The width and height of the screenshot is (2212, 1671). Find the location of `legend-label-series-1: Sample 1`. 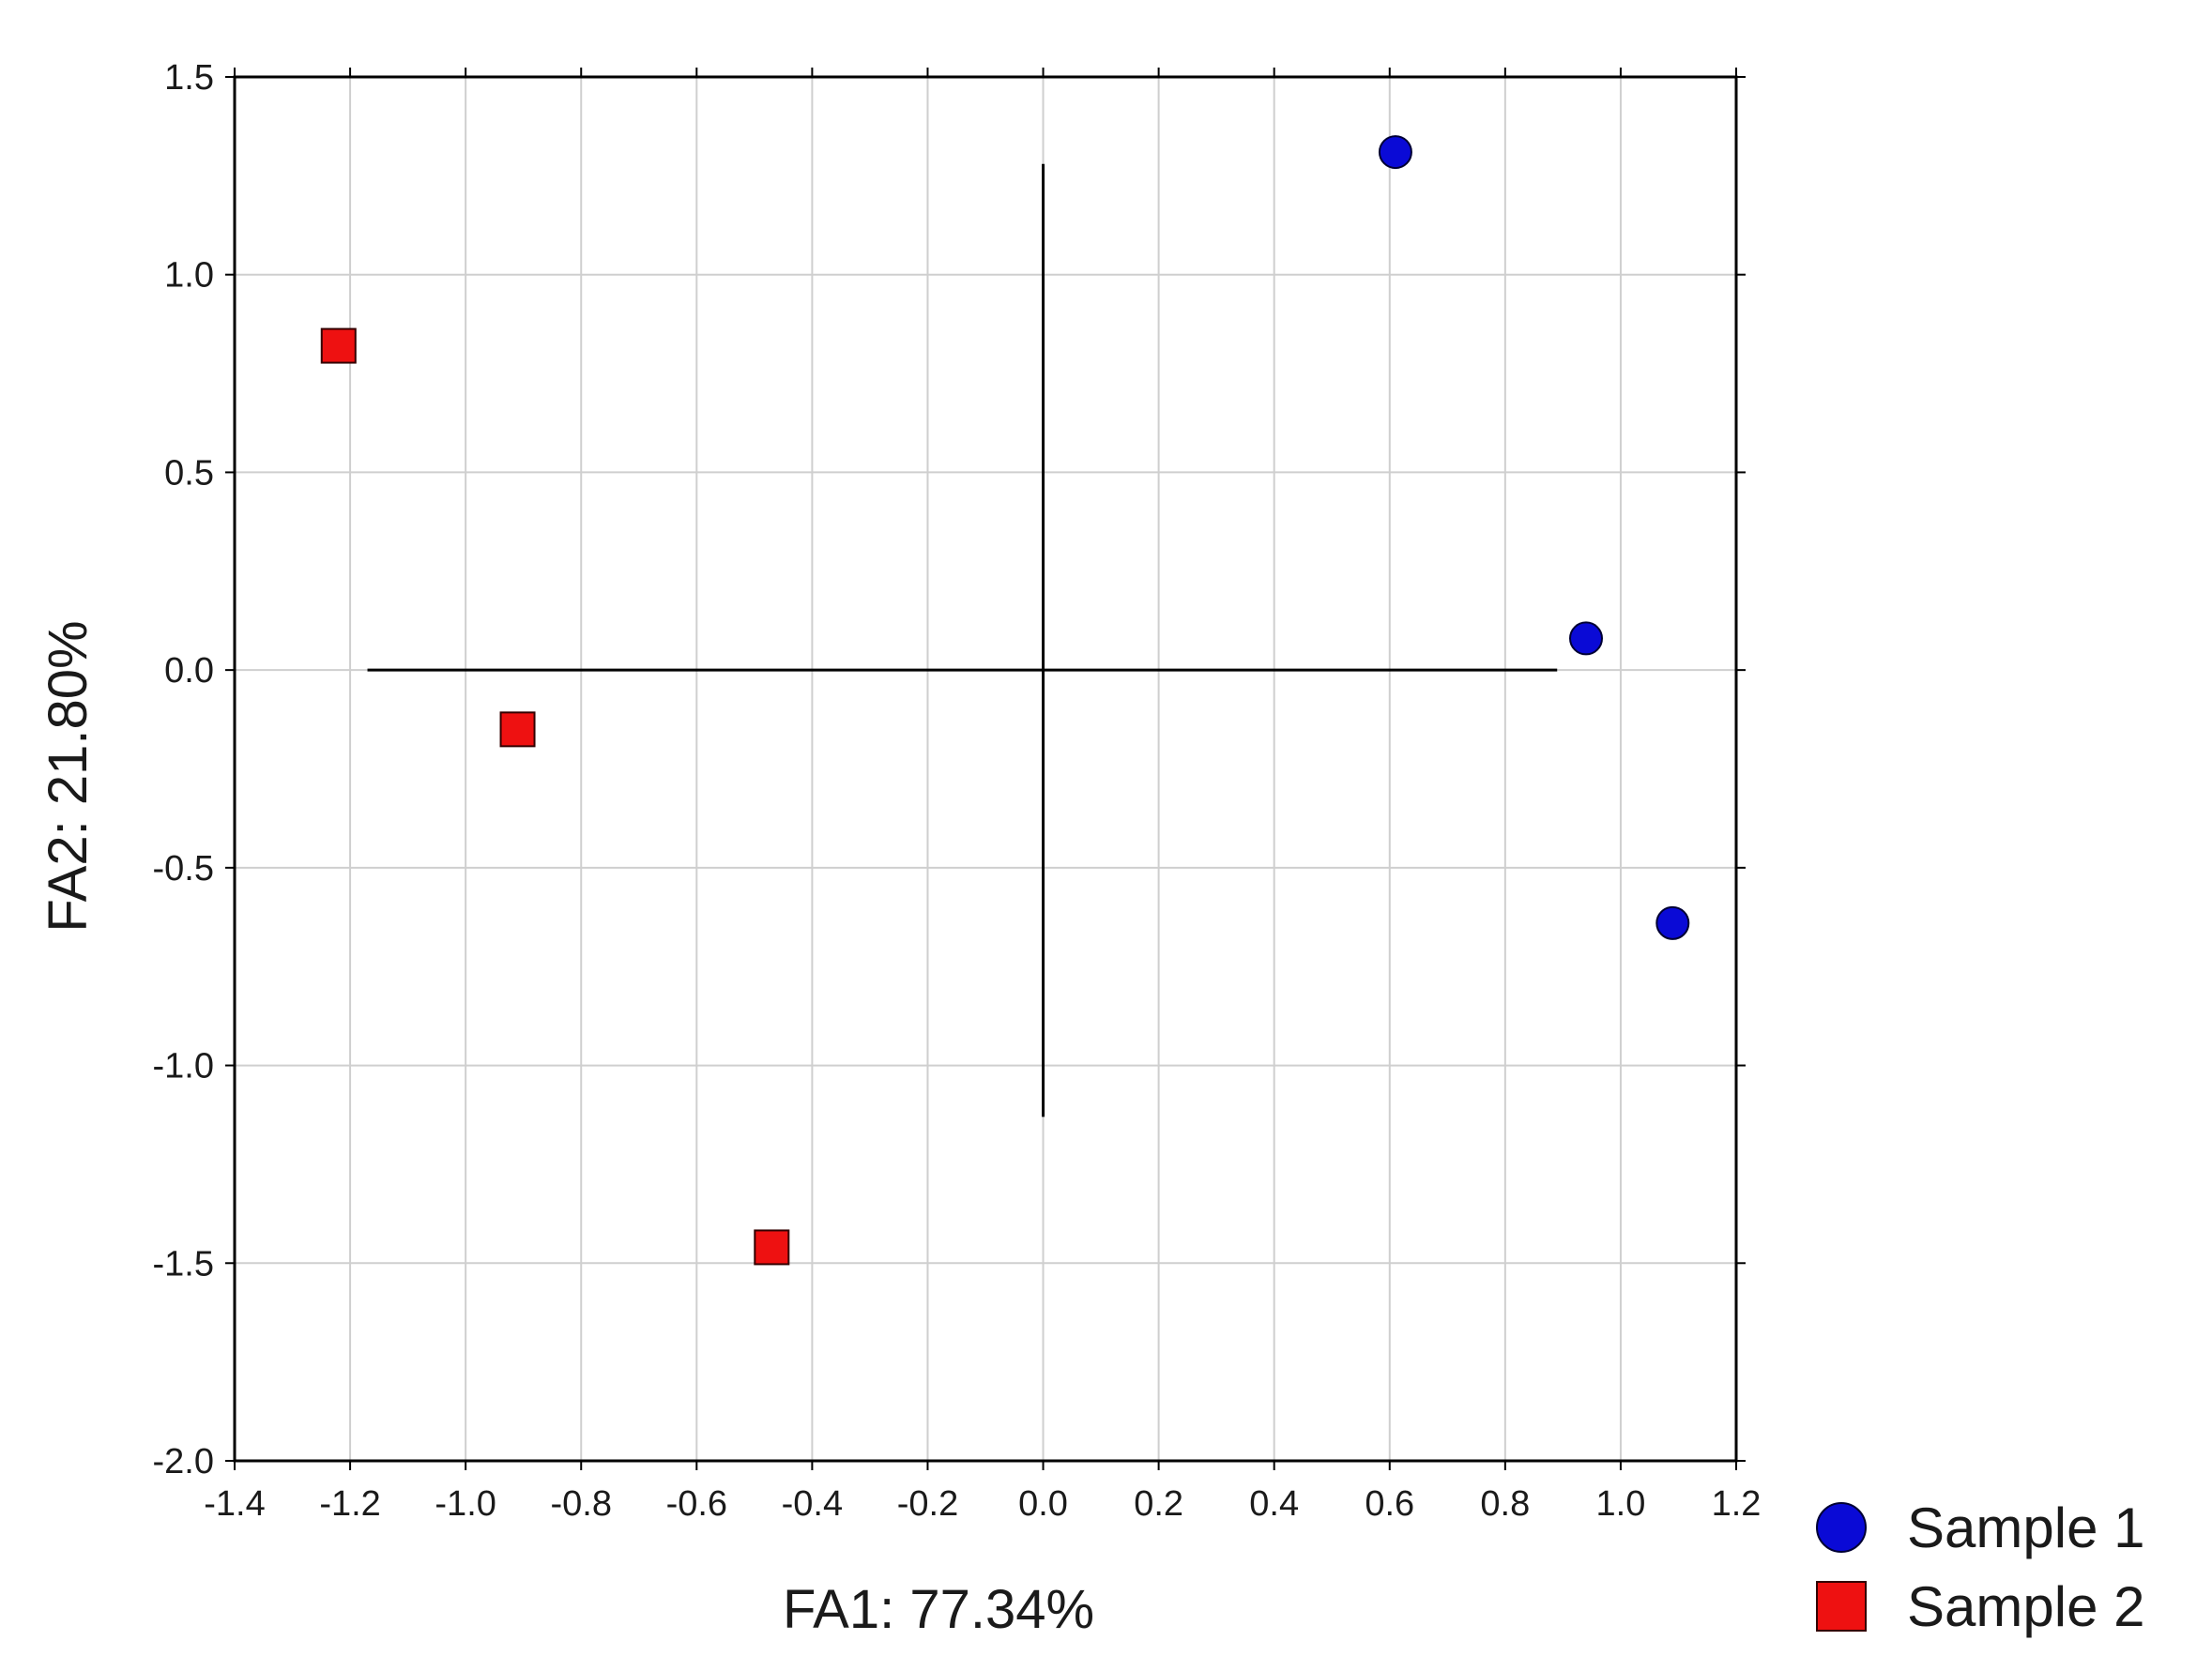

legend-label-series-1: Sample 1 is located at coordinates (2025, 1527).